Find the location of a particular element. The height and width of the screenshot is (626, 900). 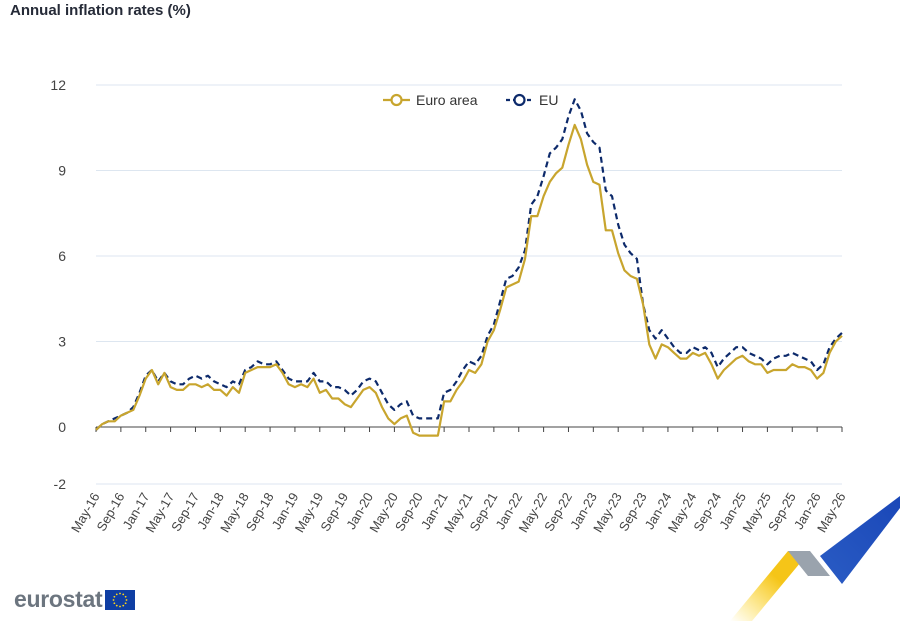

logo-text: eurostat is located at coordinates (58, 599).